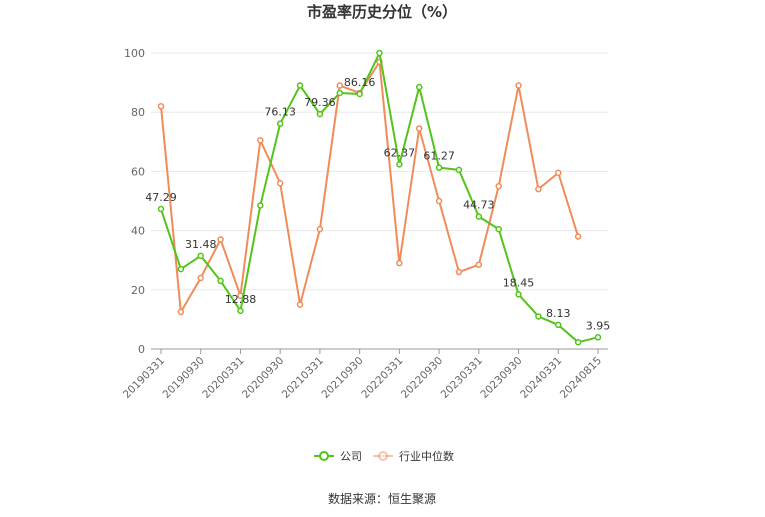  Describe the element at coordinates (161, 197) in the screenshot. I see `data-label: 47.29` at that location.